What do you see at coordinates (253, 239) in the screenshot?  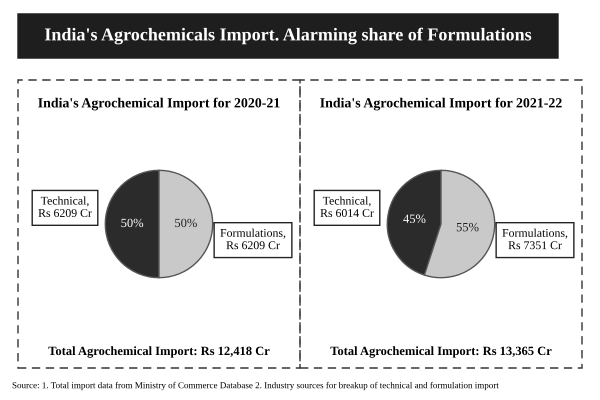 I see `slice-label: Formulations, Rs 6209 Cr` at bounding box center [253, 239].